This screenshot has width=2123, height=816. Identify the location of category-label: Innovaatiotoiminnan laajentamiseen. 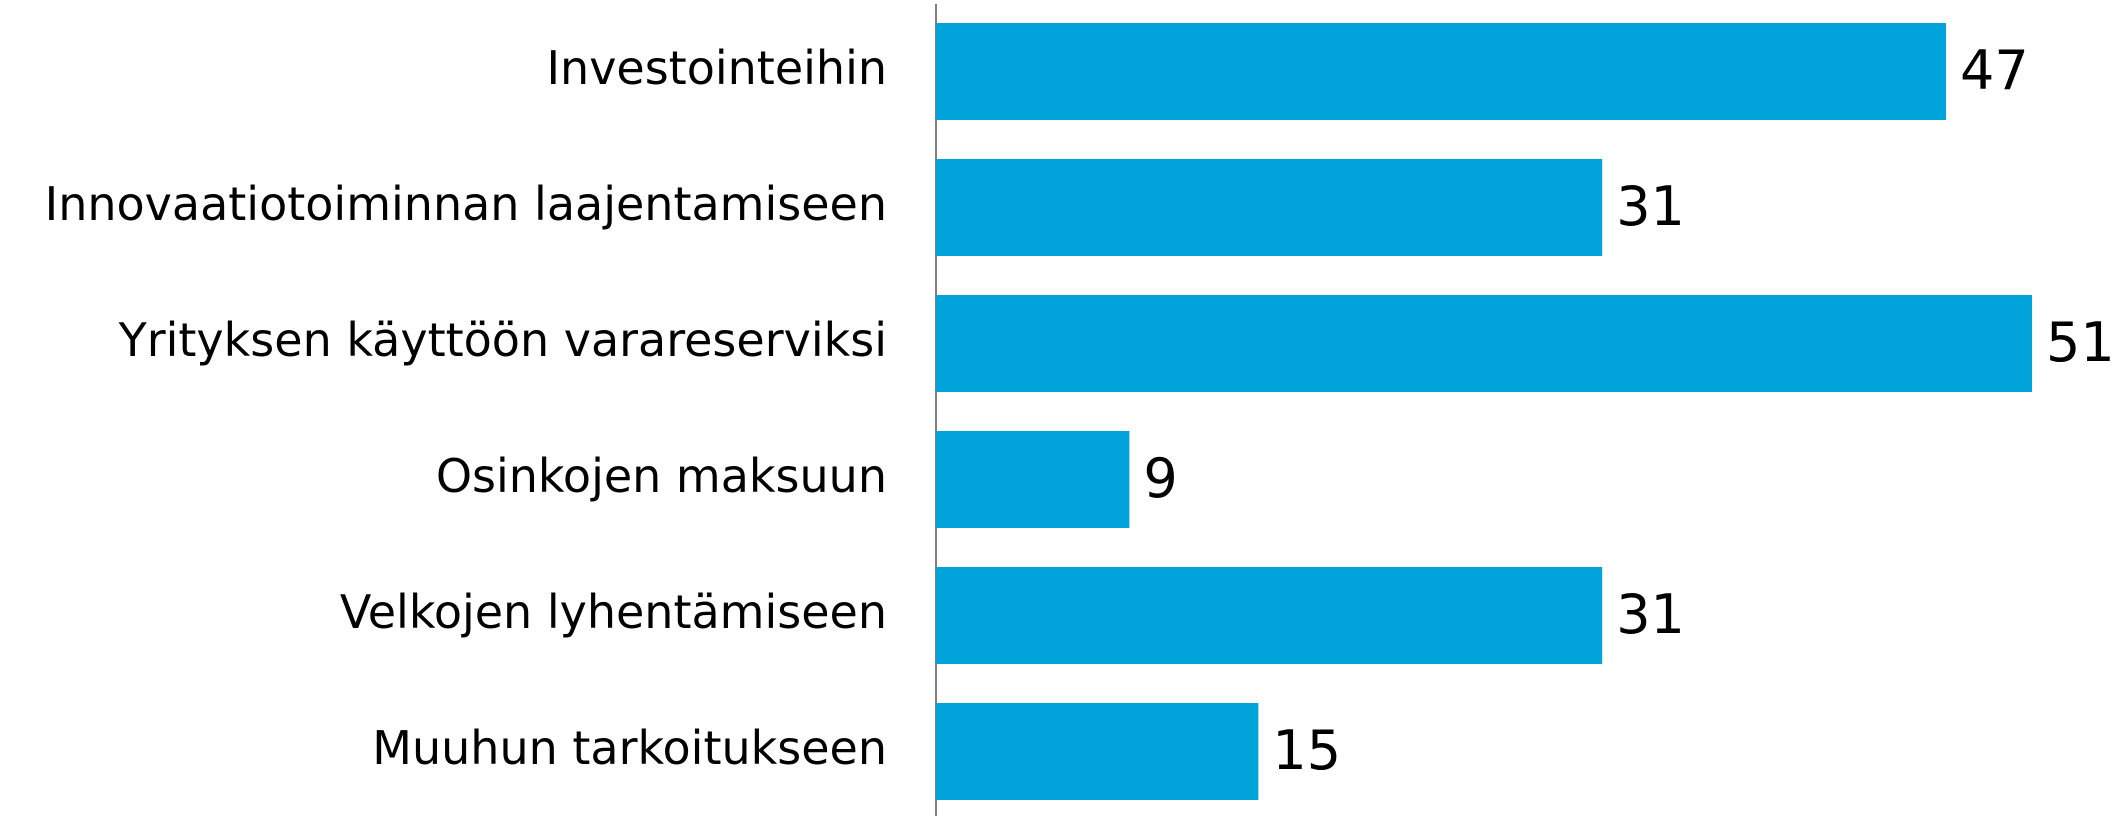
(466, 204).